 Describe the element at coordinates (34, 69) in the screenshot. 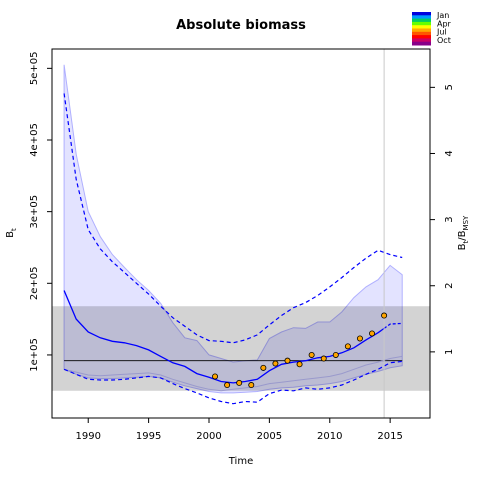

I see `y-tick-label: 5e+05` at that location.